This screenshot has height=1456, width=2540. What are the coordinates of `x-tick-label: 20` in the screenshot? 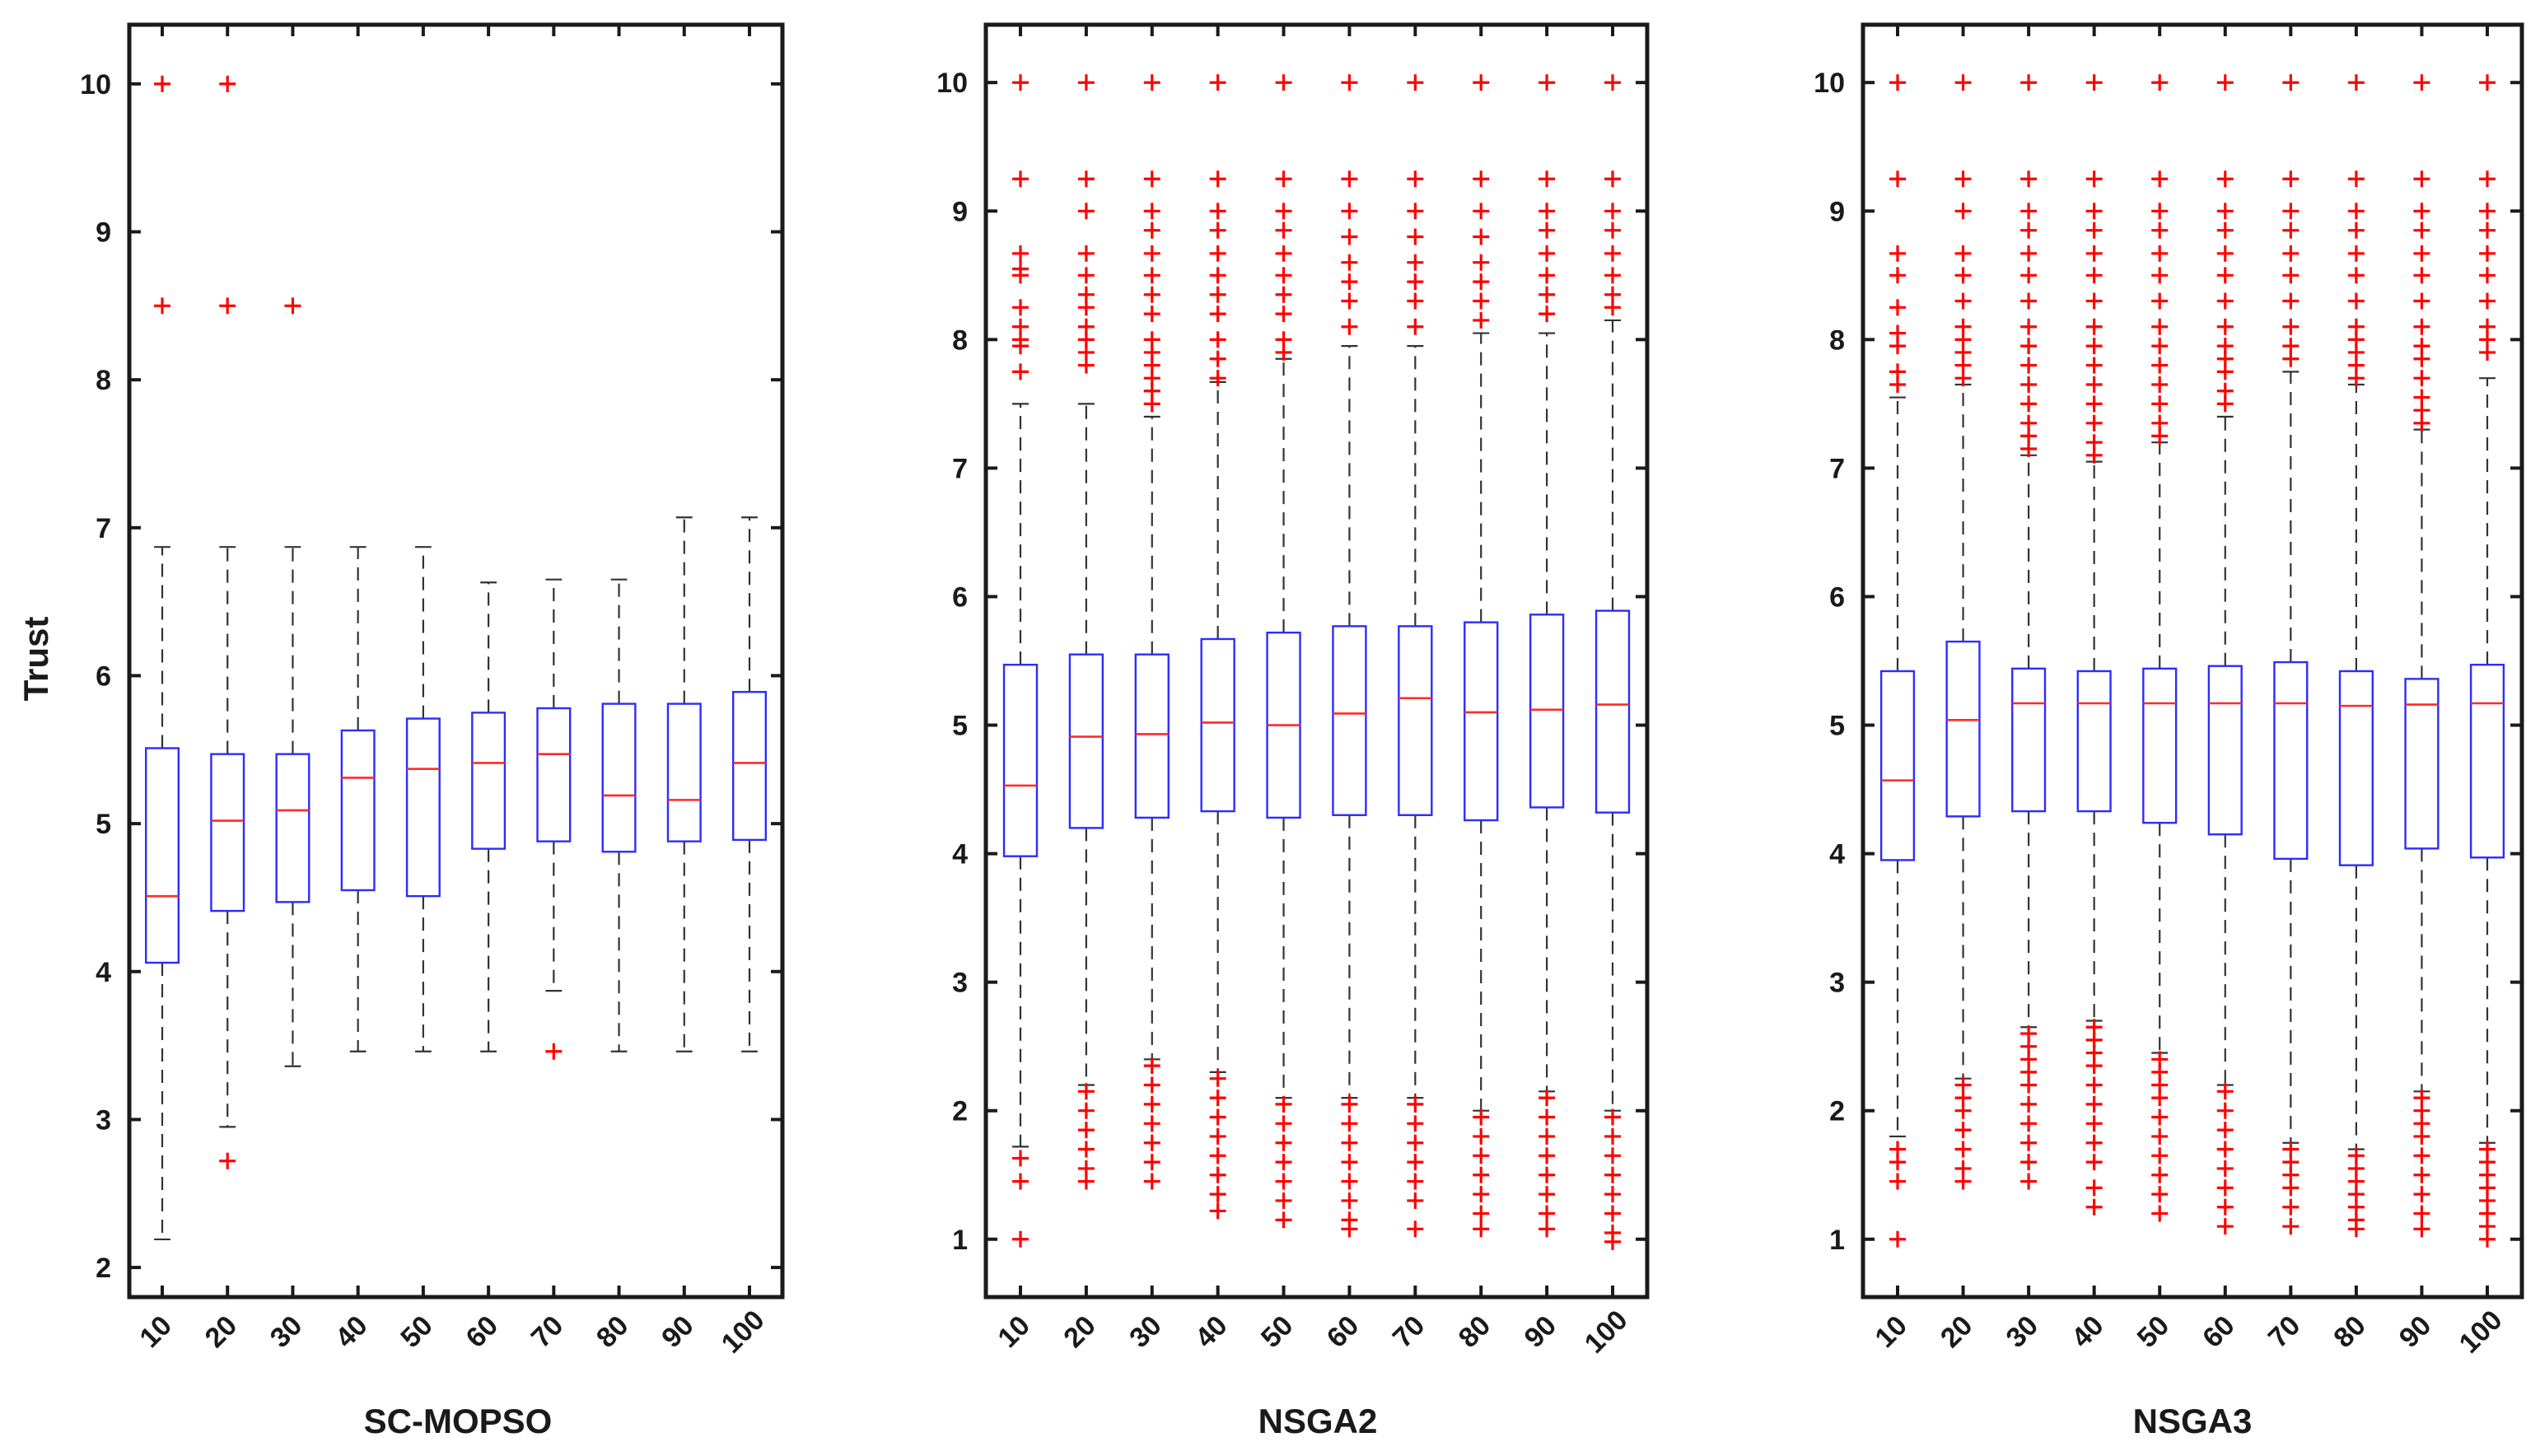 It's located at (221, 1331).